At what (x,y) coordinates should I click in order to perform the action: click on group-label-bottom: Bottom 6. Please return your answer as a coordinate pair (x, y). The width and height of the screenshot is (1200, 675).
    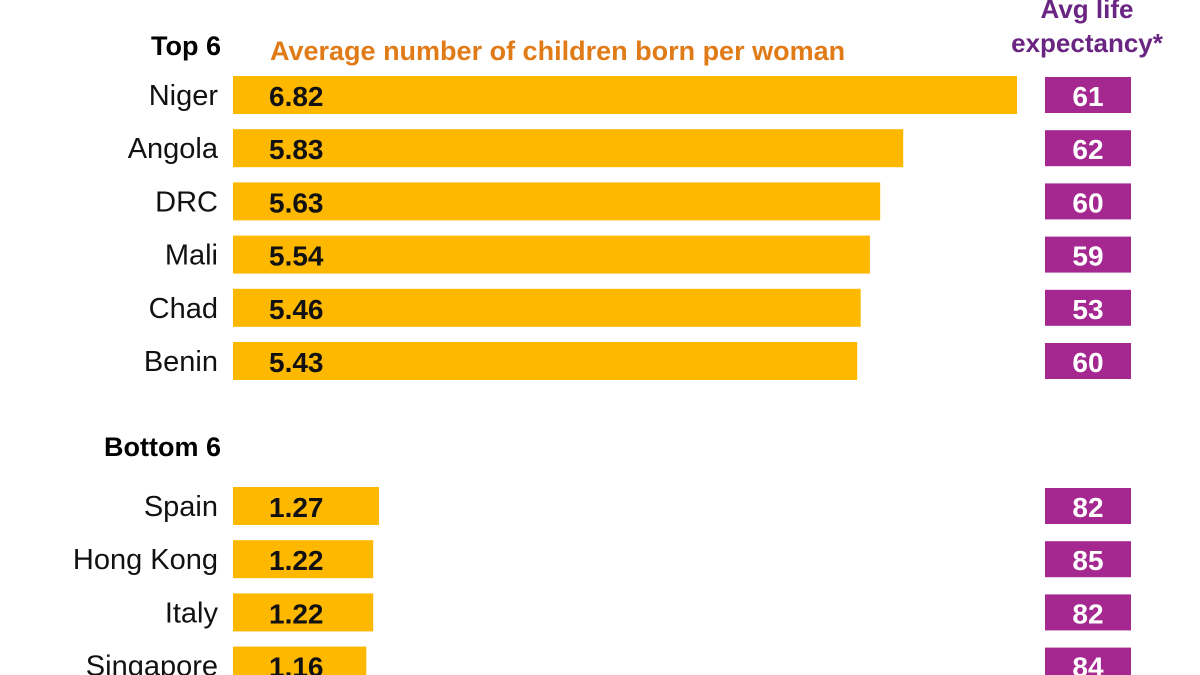
    Looking at the image, I should click on (162, 447).